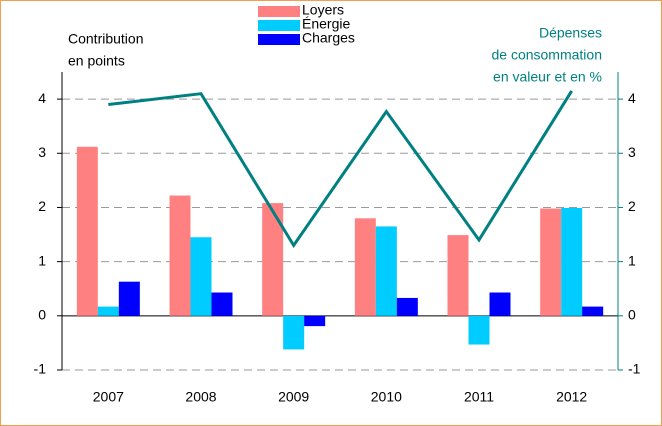 This screenshot has height=426, width=662. I want to click on y-tick-label: 1, so click(42, 260).